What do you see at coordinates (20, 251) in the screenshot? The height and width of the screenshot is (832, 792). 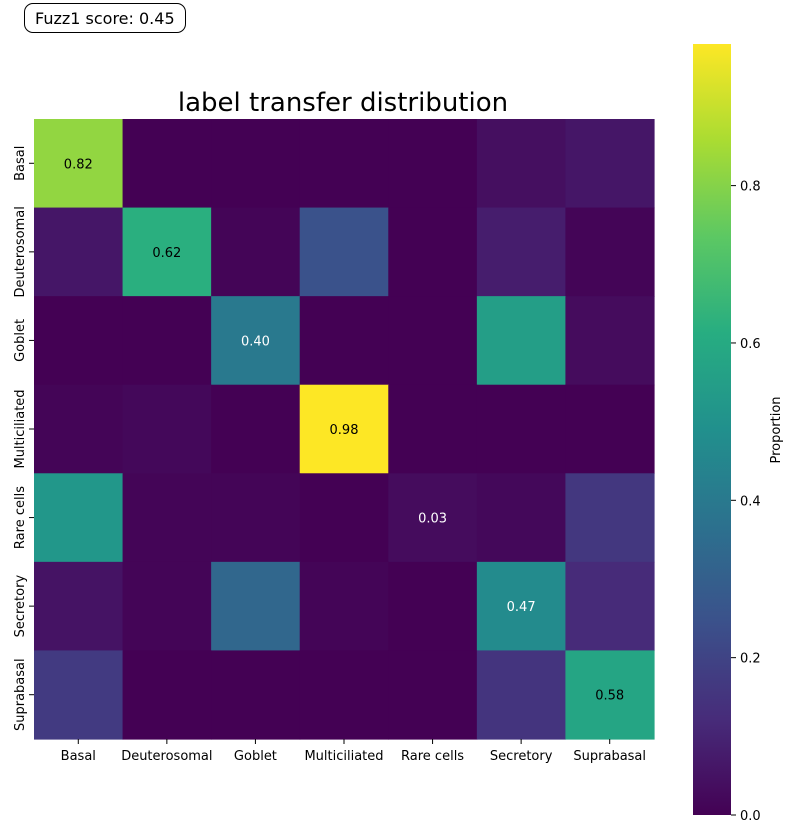 I see `y-tick-label: Deuterosomal` at bounding box center [20, 251].